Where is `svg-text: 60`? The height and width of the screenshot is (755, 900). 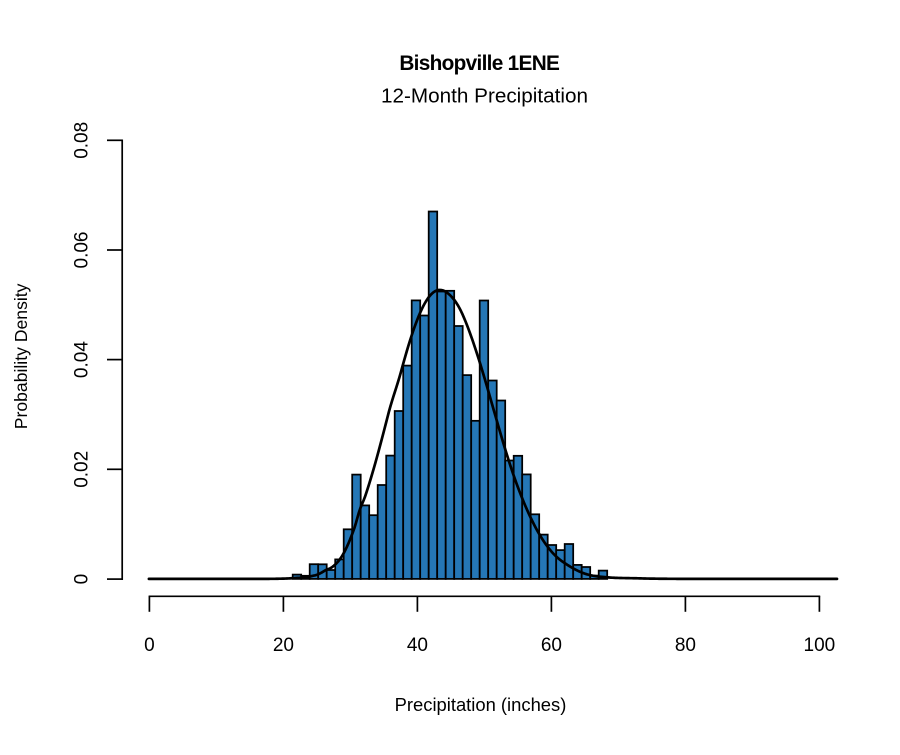
svg-text: 60 is located at coordinates (551, 645).